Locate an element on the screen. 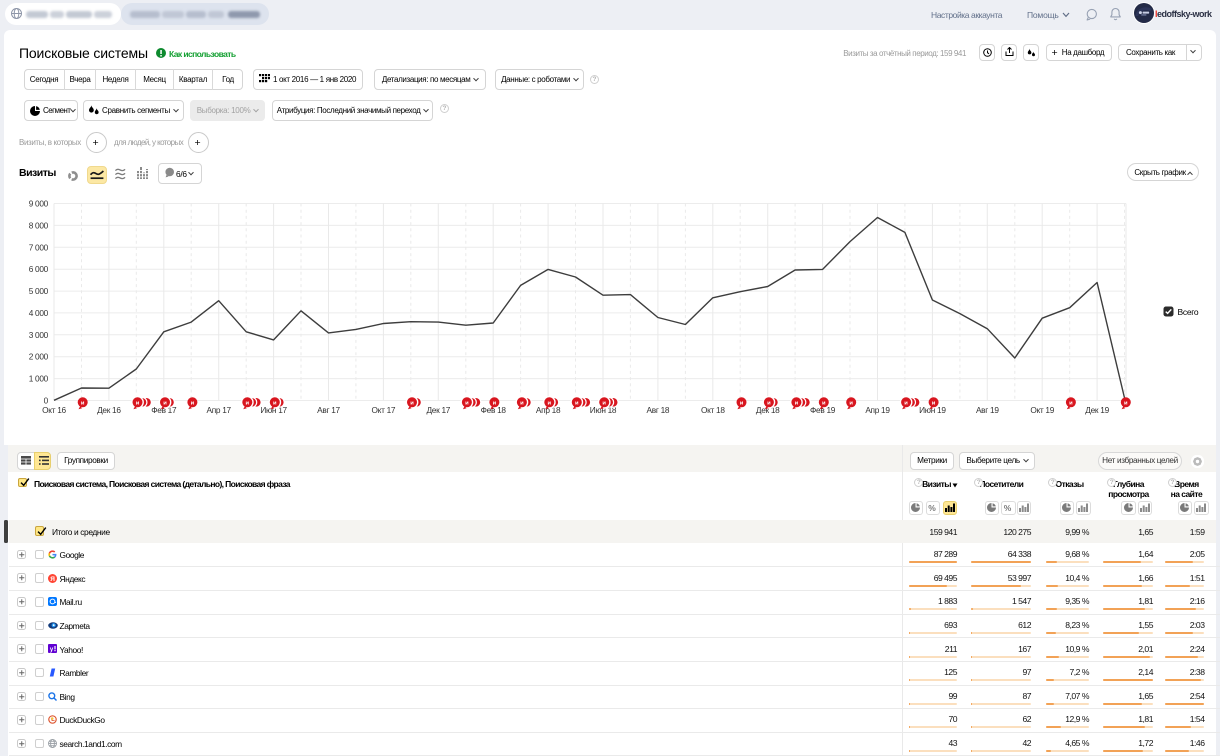 Image resolution: width=1220 pixels, height=756 pixels. svg-text: Окт 19 is located at coordinates (1042, 410).